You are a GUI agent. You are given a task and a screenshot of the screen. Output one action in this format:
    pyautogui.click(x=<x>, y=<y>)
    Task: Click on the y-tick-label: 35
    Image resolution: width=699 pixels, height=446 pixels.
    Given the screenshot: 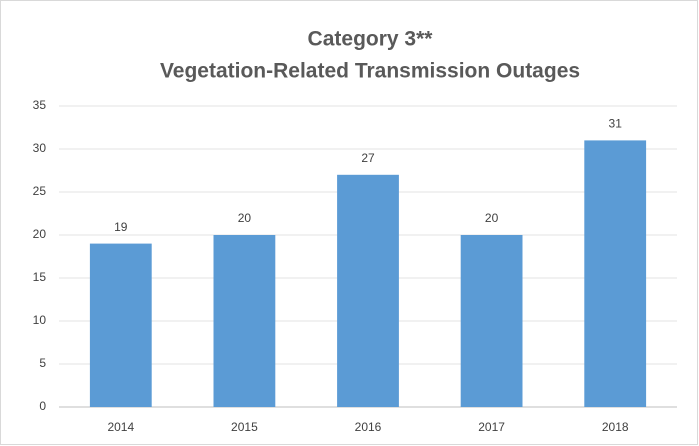 What is the action you would take?
    pyautogui.click(x=40, y=105)
    